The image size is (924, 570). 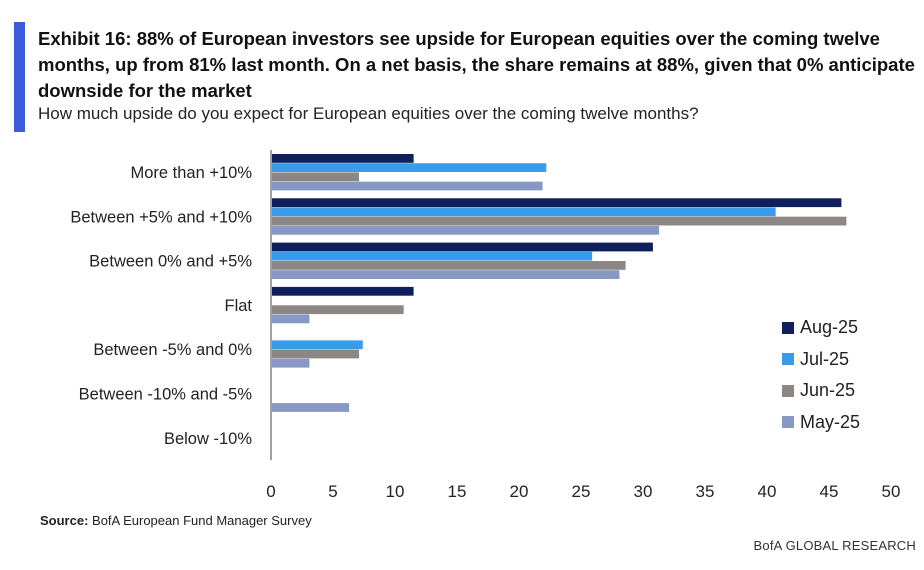 I want to click on legend-item-may-25: May-25, so click(x=821, y=423).